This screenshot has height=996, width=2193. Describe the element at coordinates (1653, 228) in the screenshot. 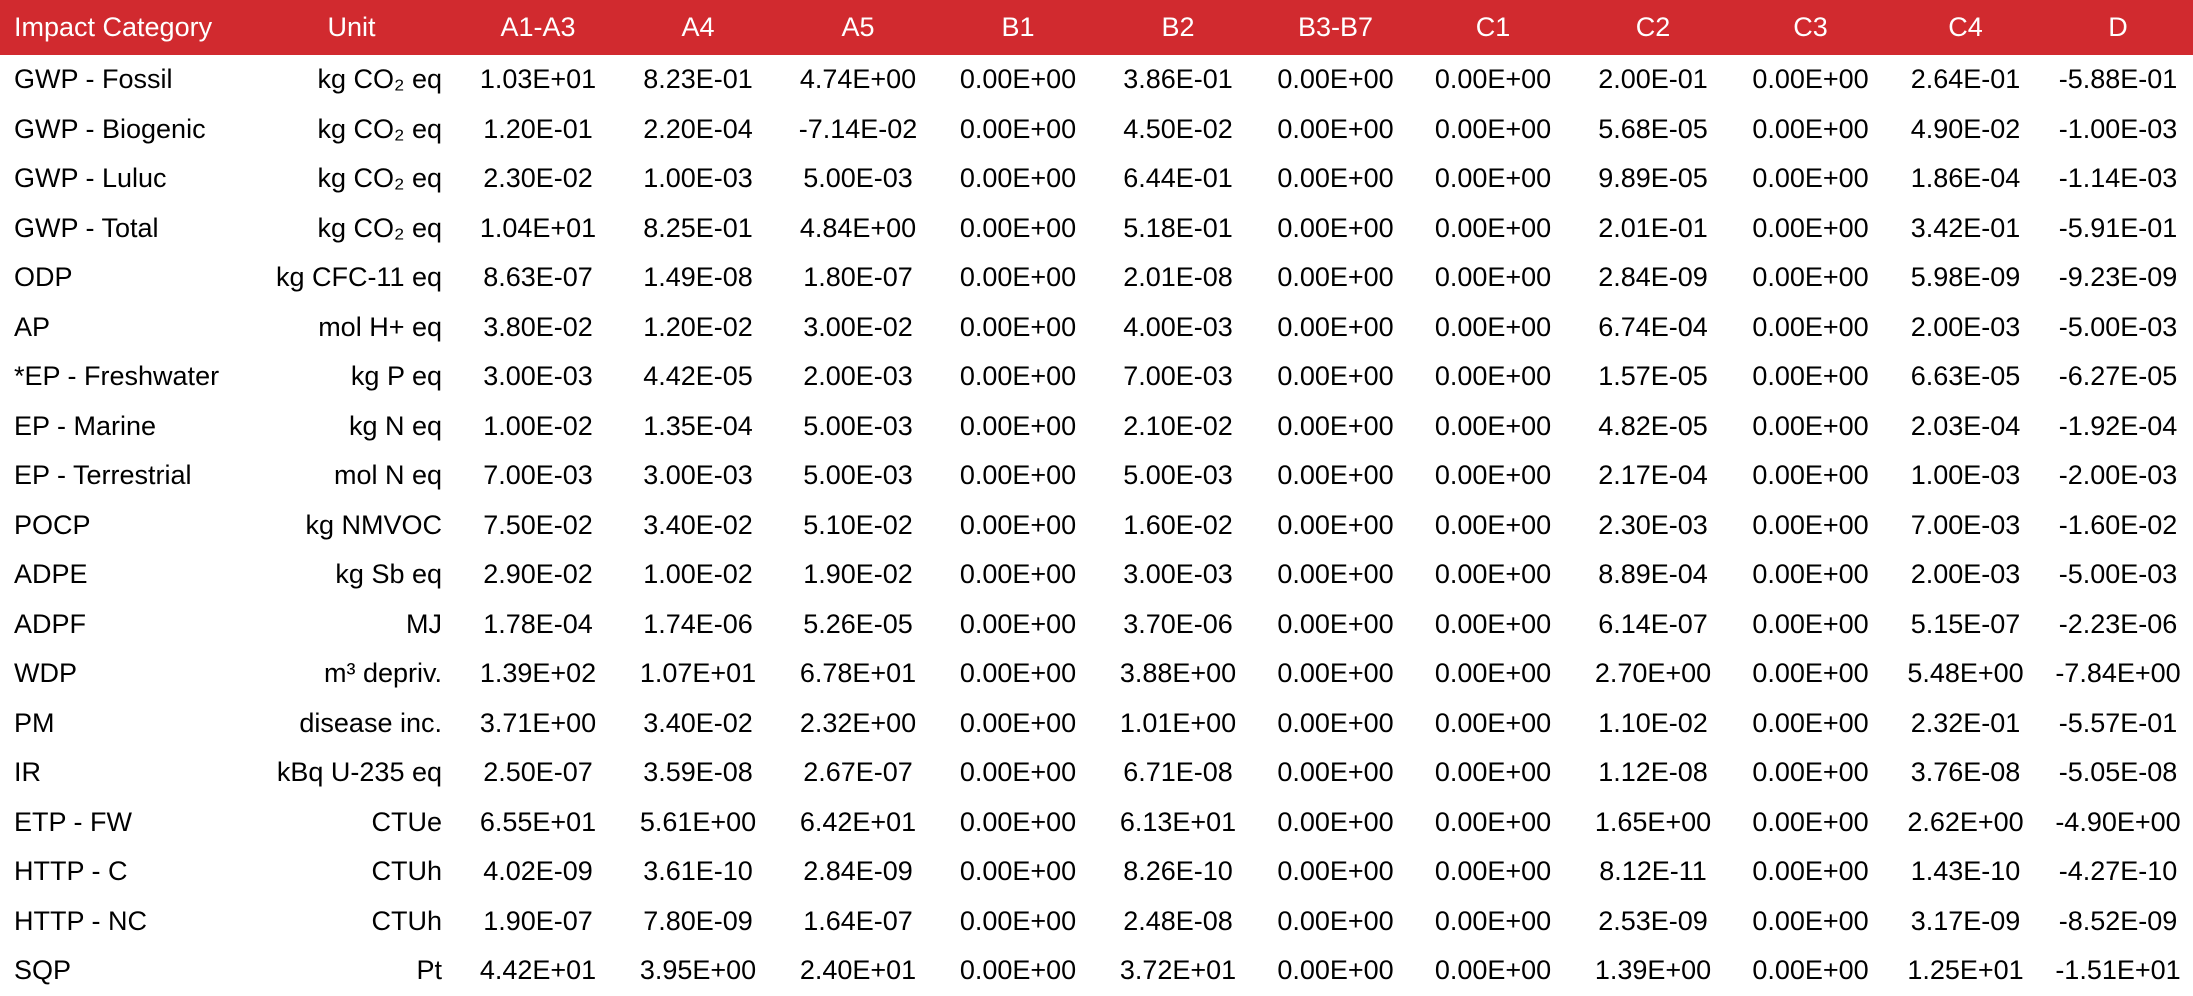

I see `value-cell: 2.01E-01` at that location.